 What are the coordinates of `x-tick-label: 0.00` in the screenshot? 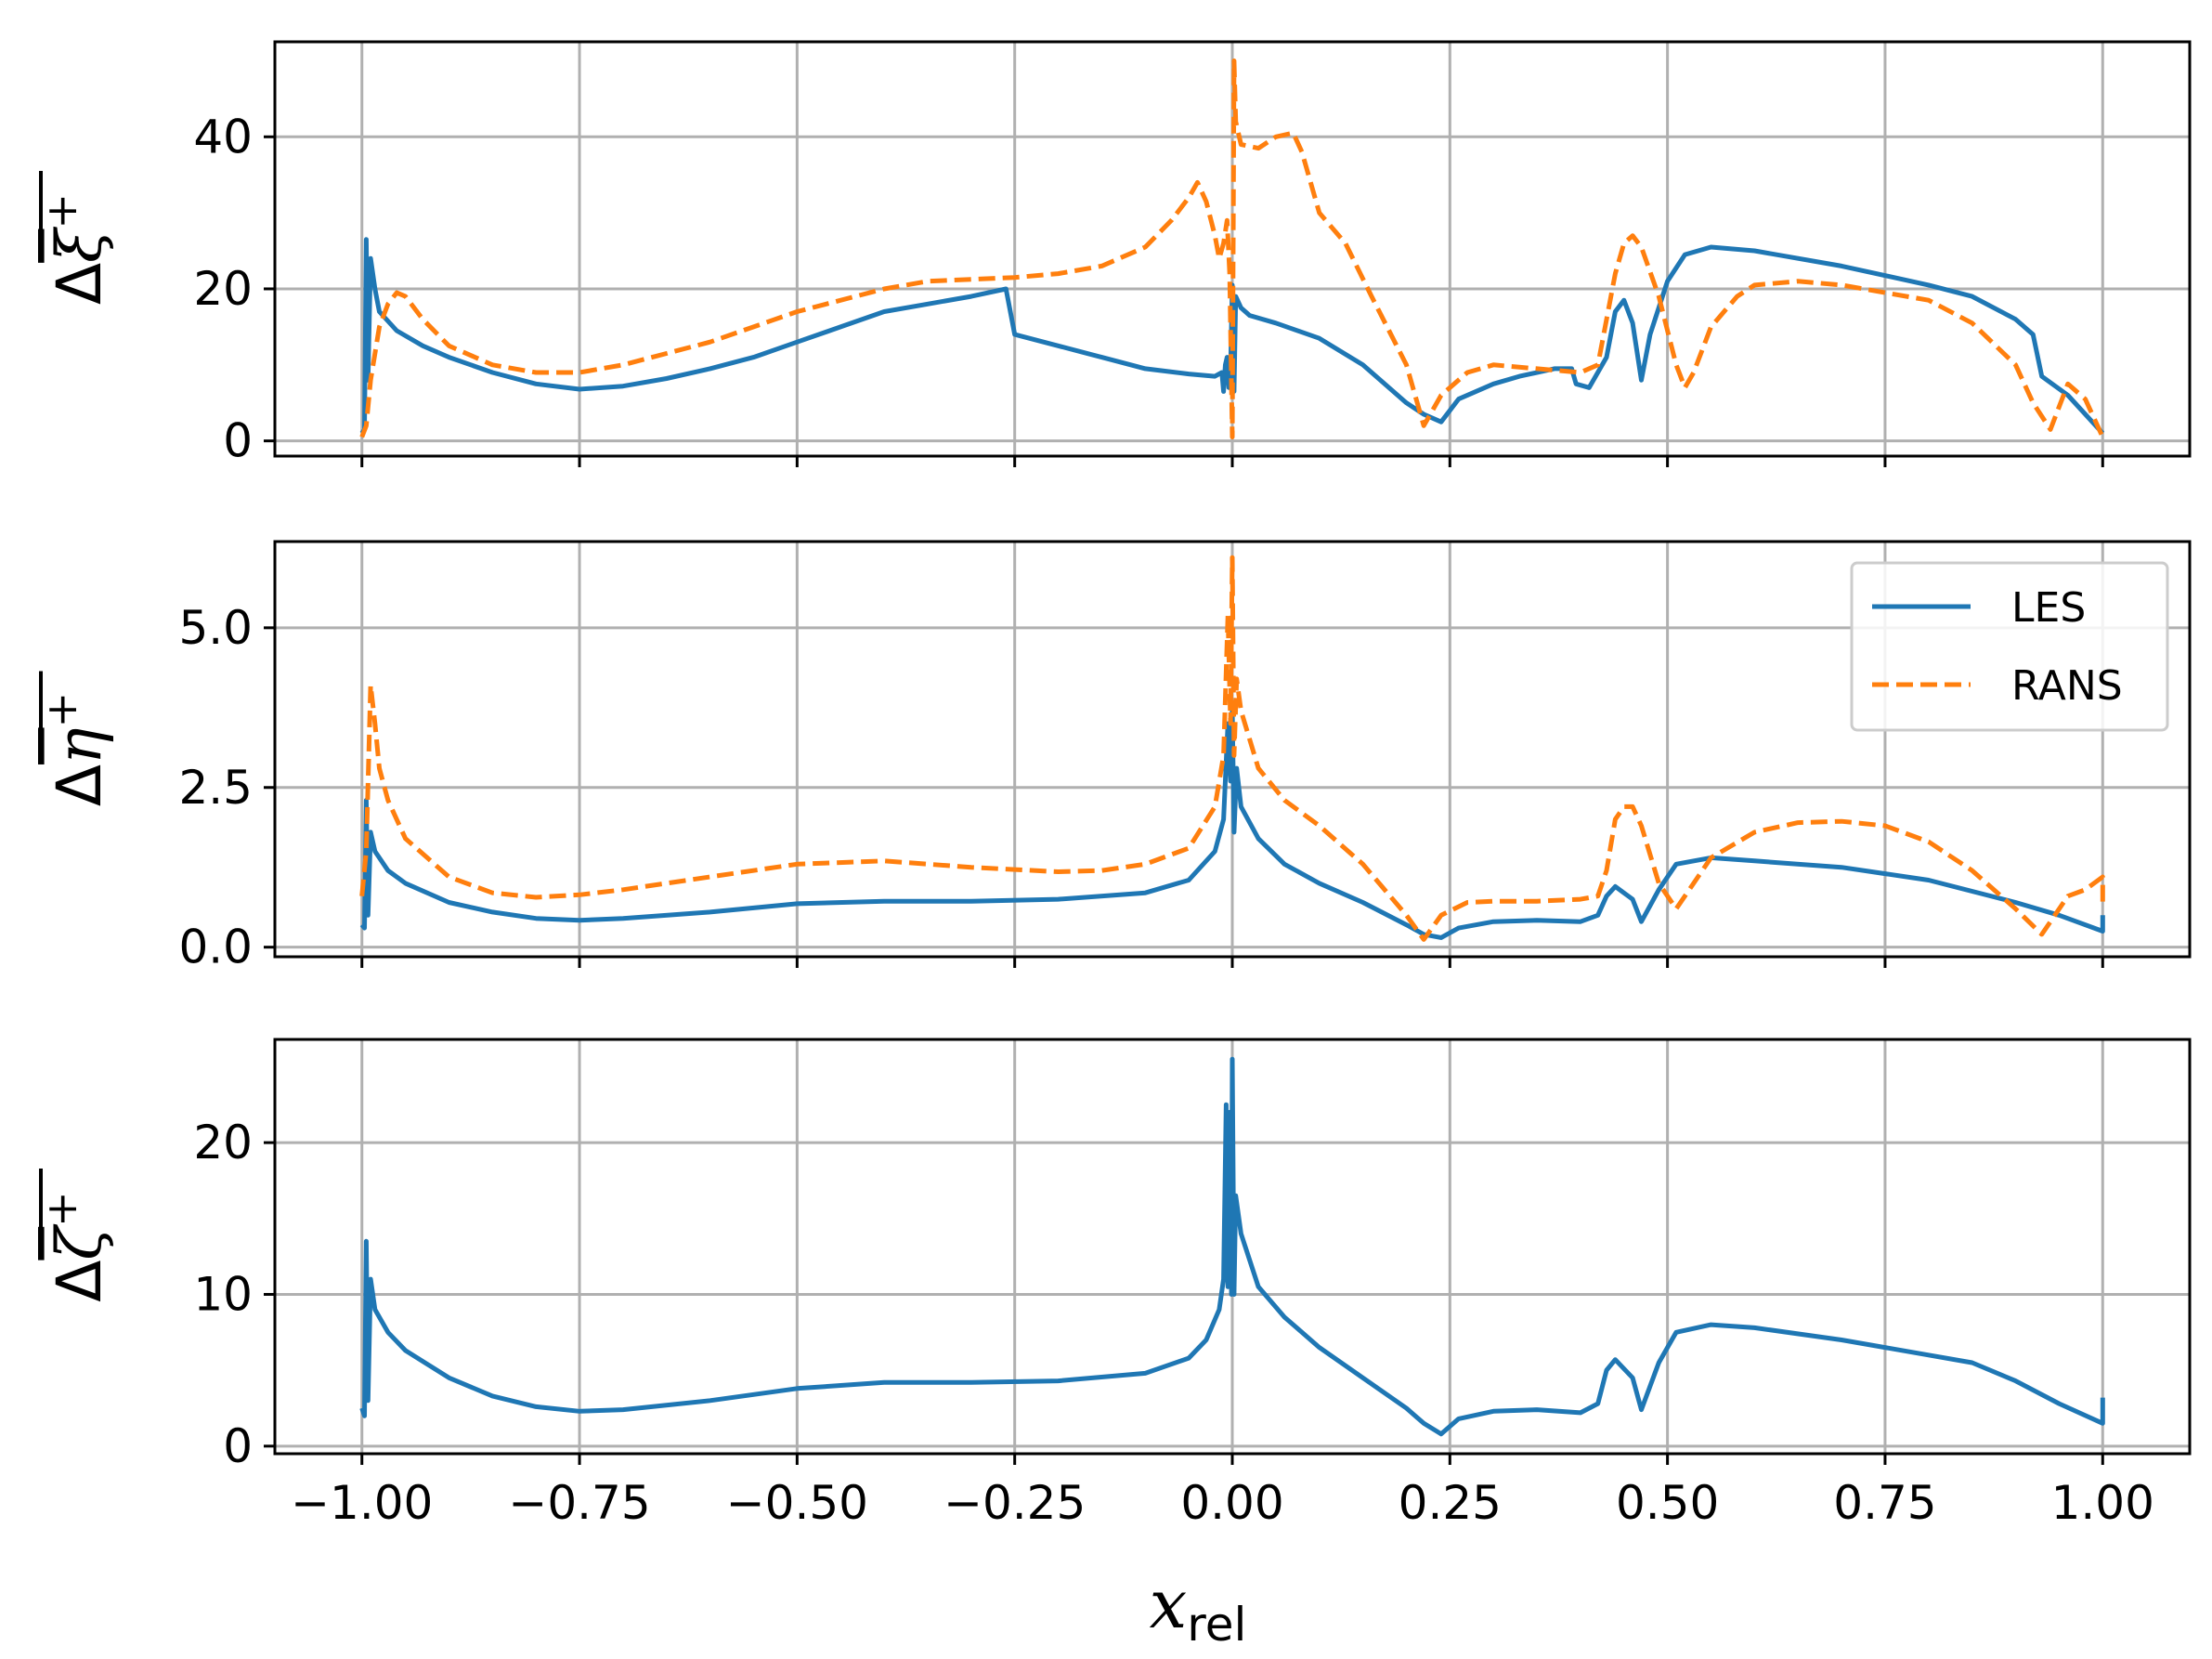 It's located at (1231, 1503).